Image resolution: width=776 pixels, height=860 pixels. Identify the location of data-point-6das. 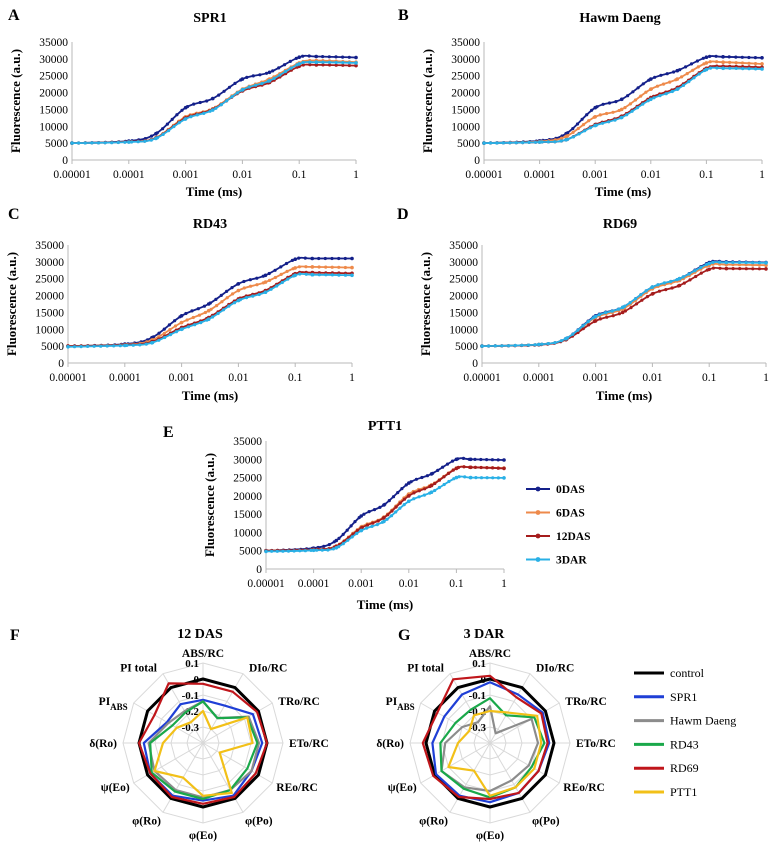
(208, 310).